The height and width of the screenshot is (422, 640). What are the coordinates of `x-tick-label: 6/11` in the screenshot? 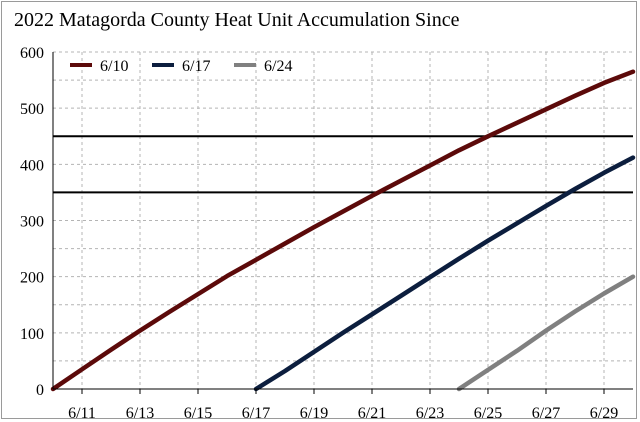 It's located at (82, 412).